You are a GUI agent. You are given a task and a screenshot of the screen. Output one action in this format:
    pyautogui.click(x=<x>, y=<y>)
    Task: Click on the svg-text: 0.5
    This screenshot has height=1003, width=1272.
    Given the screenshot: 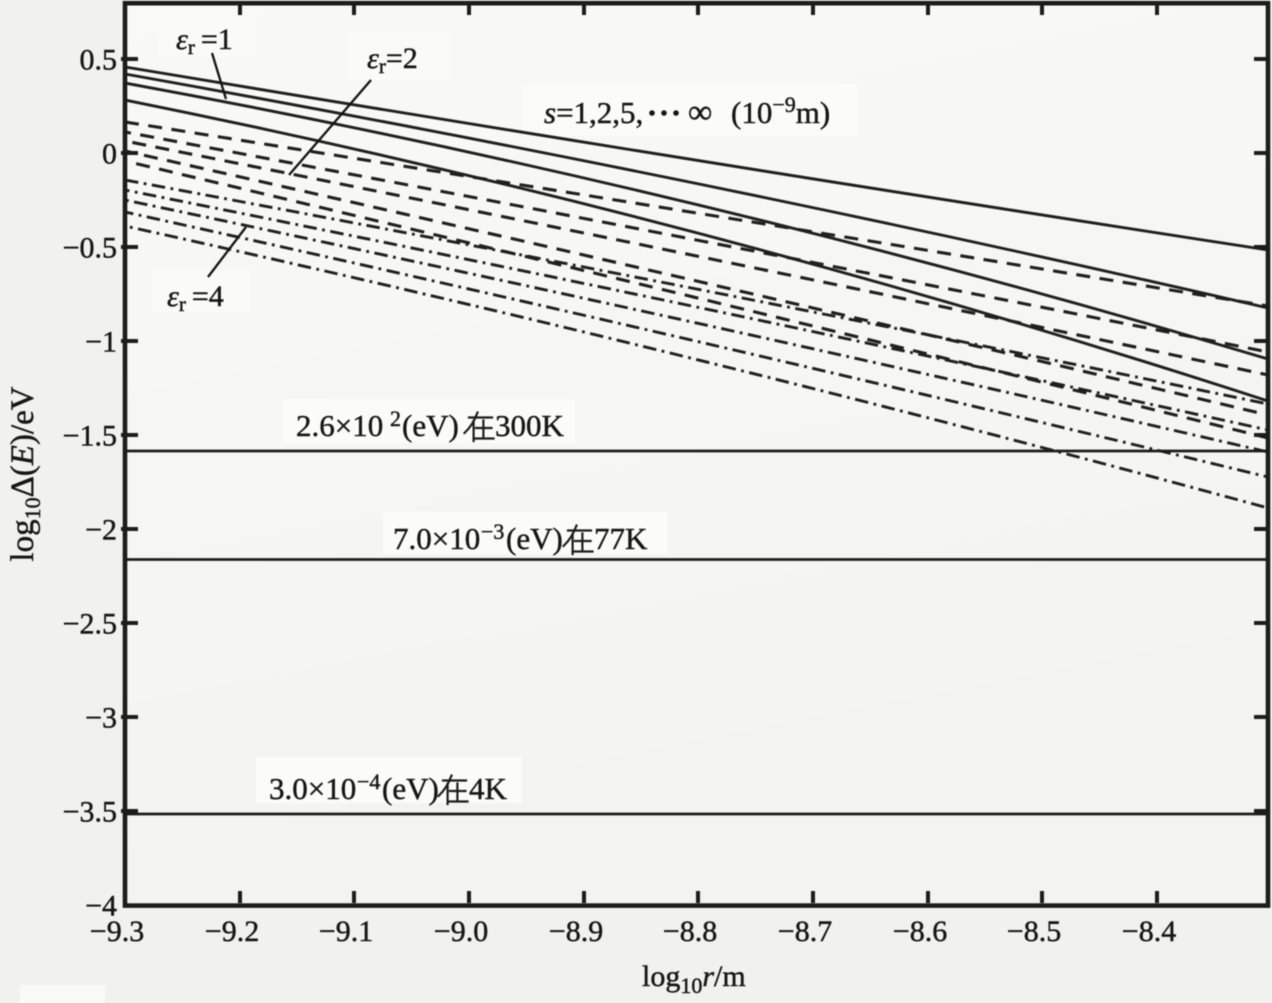 What is the action you would take?
    pyautogui.click(x=99, y=60)
    